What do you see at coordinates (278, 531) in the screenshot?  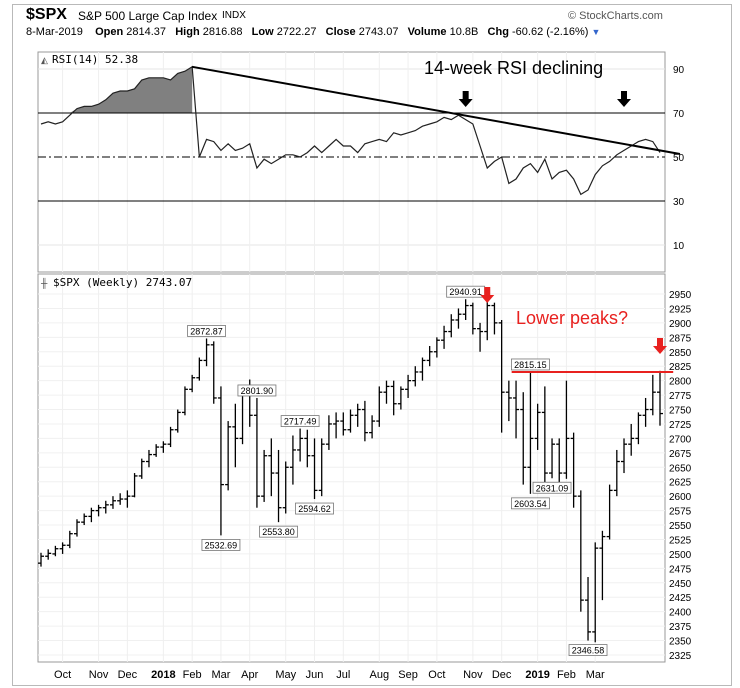 I see `price-label: 2553.80` at bounding box center [278, 531].